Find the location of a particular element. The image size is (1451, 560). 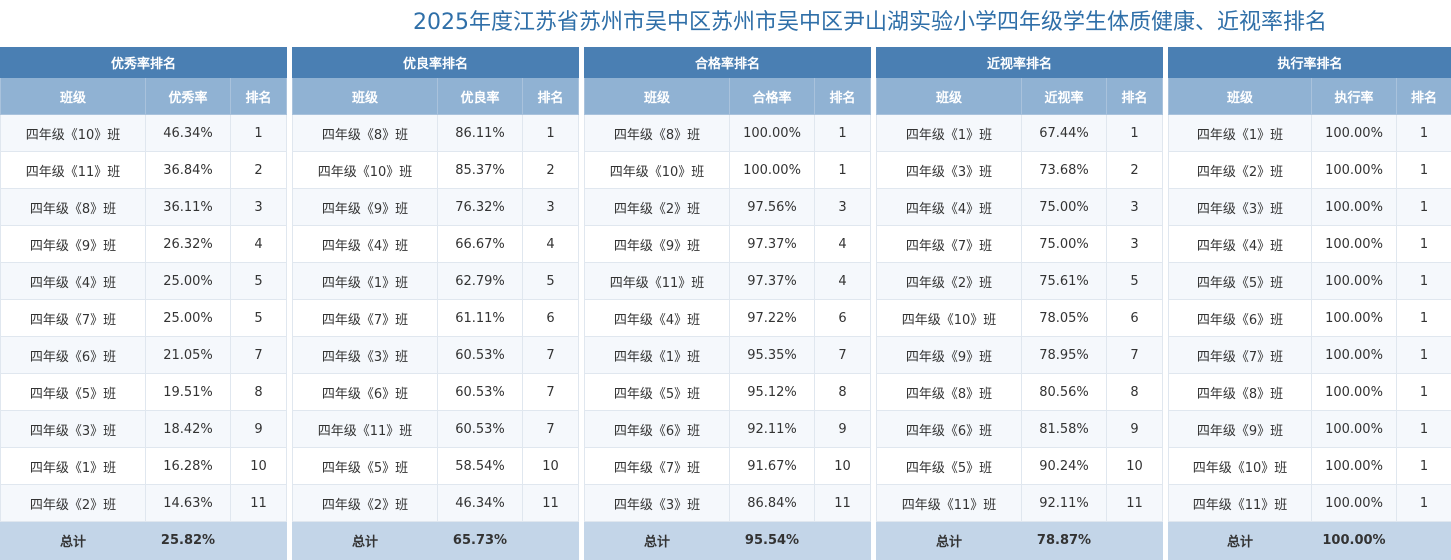

rate-cell: 81.58% is located at coordinates (1064, 429).